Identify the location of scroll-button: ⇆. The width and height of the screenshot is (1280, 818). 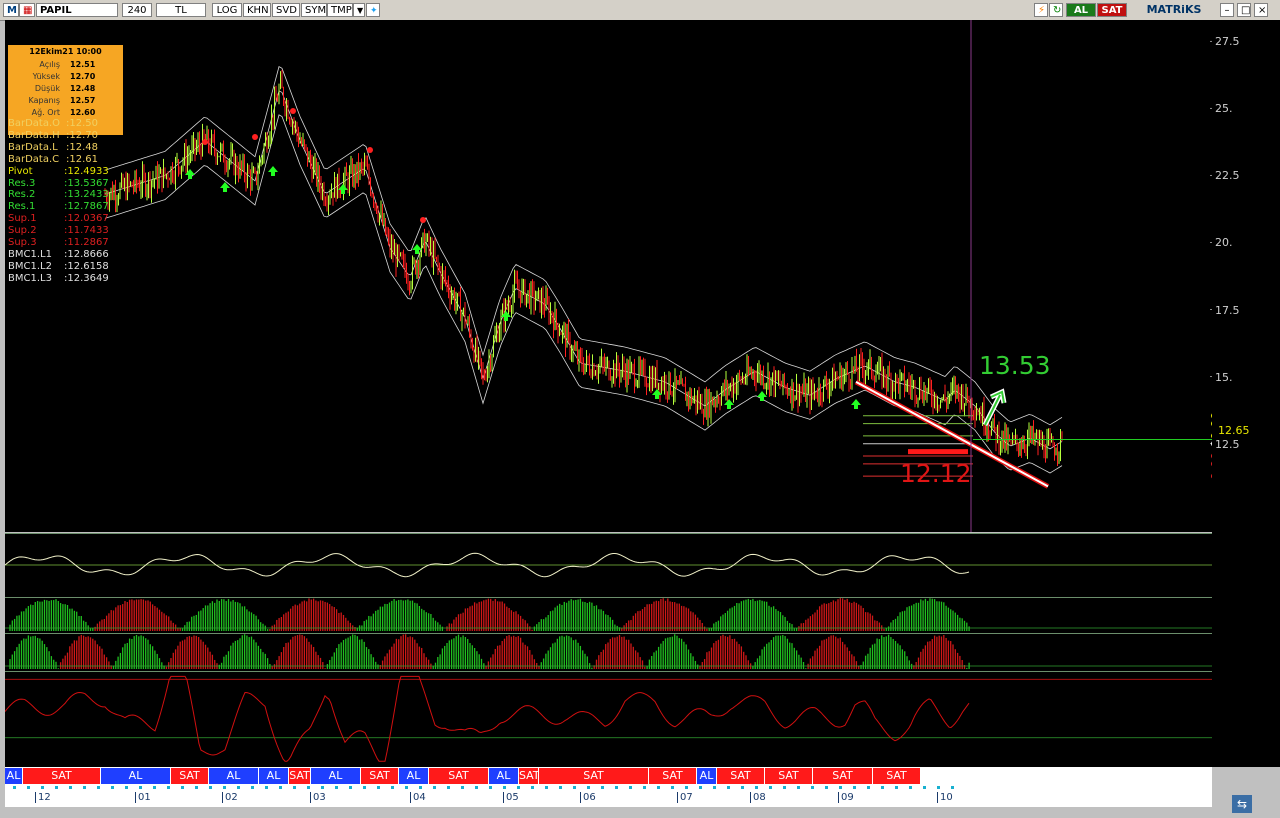
(1242, 804).